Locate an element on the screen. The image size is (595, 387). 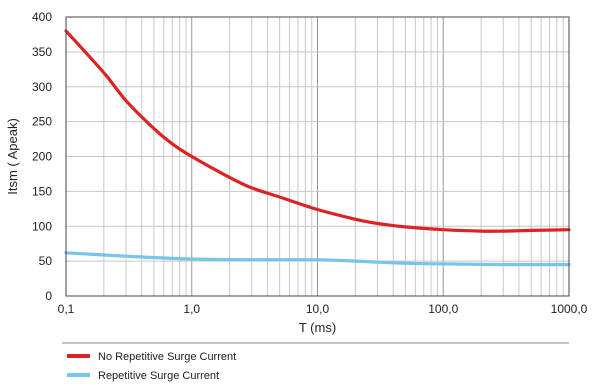
y-tick-labels: 0 50 100 150 200 250 300 350 400 is located at coordinates (42, 156).